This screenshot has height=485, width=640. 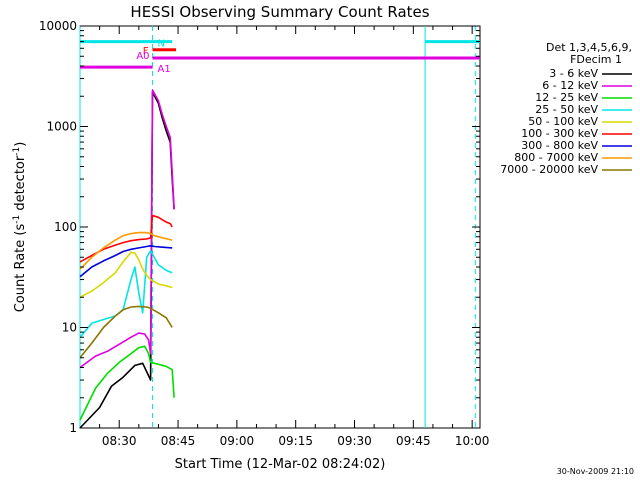 What do you see at coordinates (596, 59) in the screenshot?
I see `legend-header-line2: FDecim 1` at bounding box center [596, 59].